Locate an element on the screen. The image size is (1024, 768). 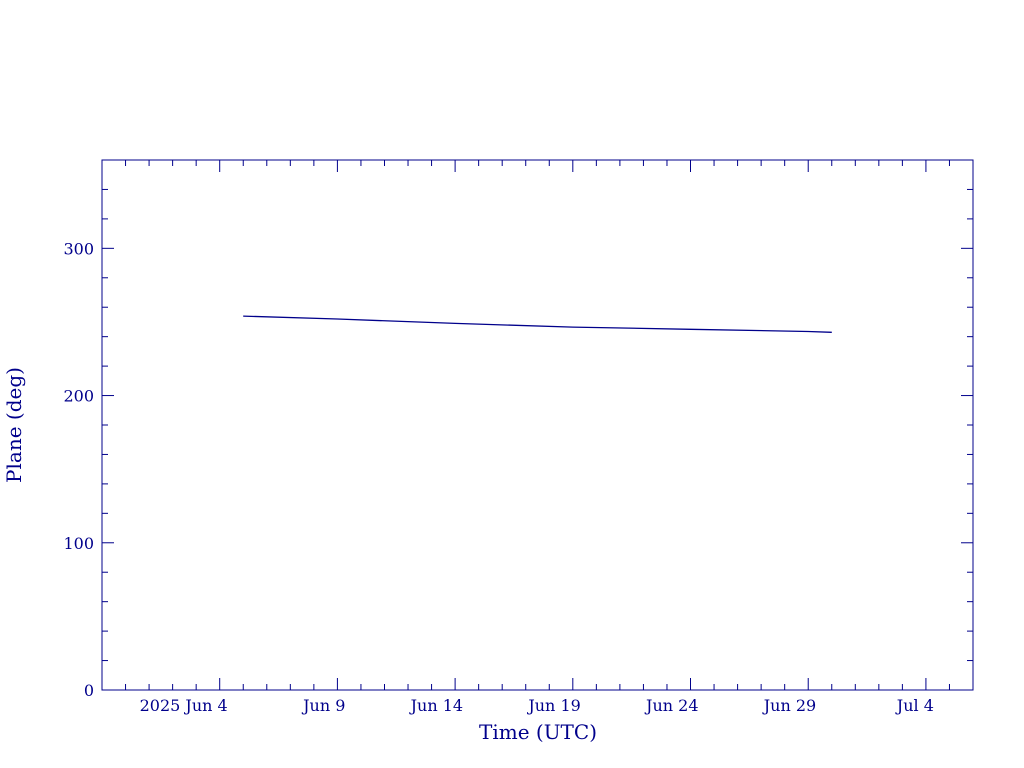
x-tick-label: Jun 9 is located at coordinates (323, 705).